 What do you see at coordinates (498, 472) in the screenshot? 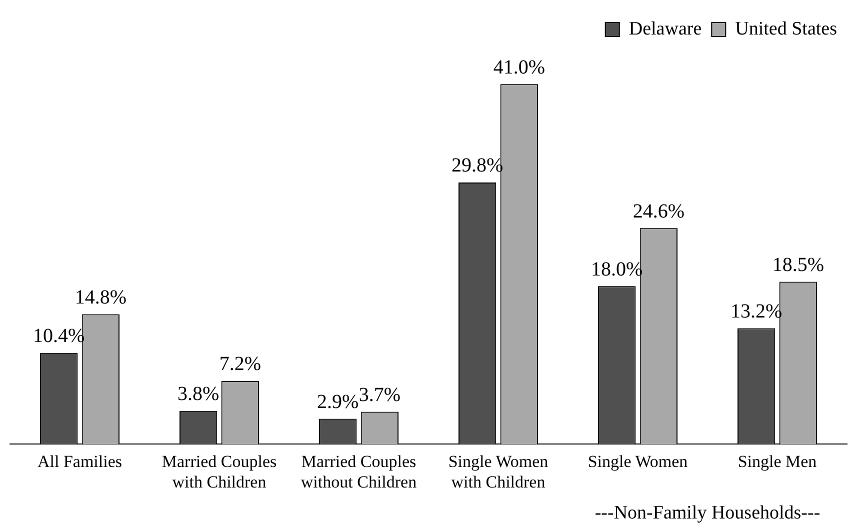
I see `x-tick-label: Single Women with Children` at bounding box center [498, 472].